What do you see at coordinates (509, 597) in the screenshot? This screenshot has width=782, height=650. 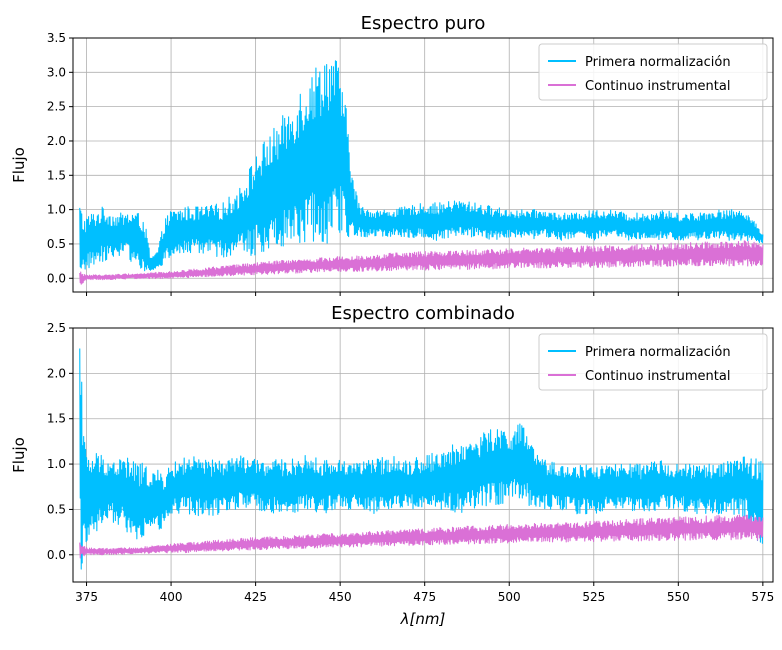 I see `x-tick-label: 500` at bounding box center [509, 597].